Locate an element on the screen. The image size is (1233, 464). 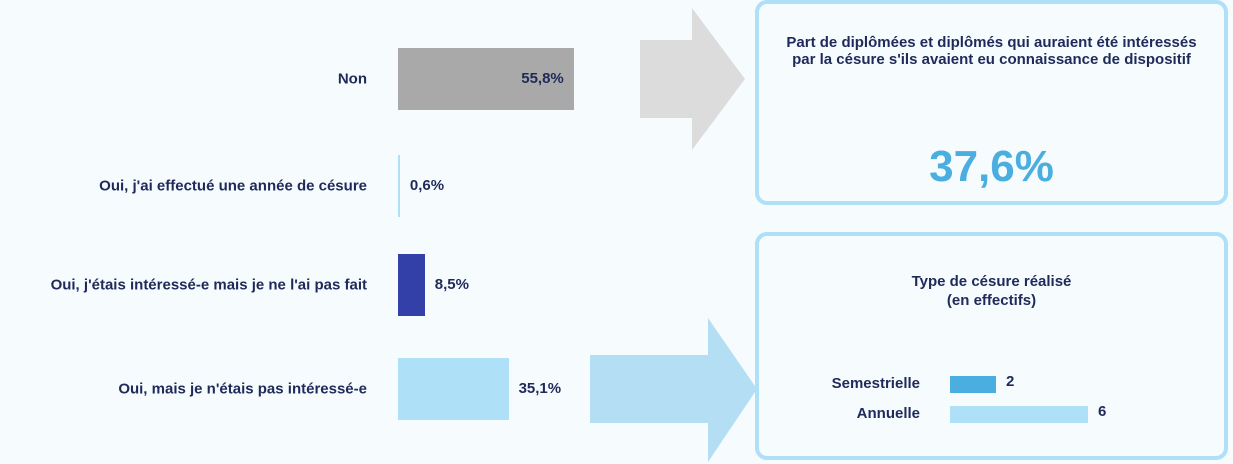
value-label: 35,1% is located at coordinates (540, 388).